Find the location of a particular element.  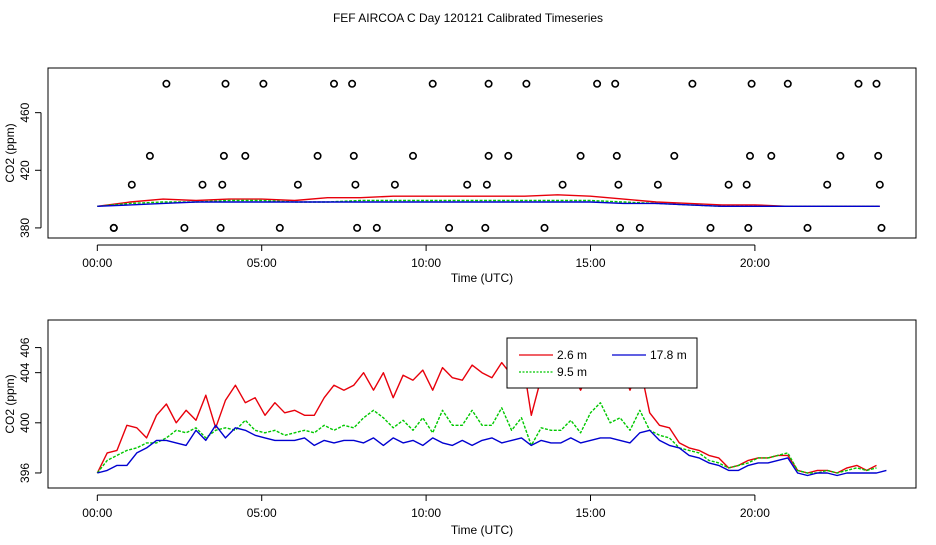

bottom-x-tick-label: 05:00 is located at coordinates (262, 513).